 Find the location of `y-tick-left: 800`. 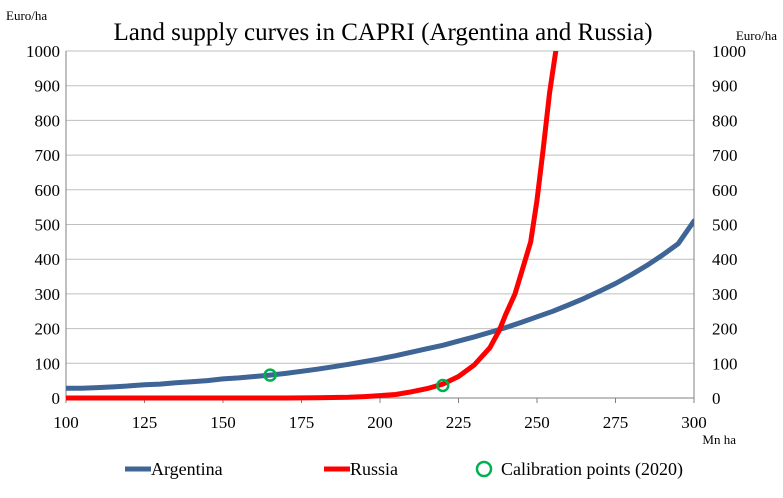

y-tick-left: 800 is located at coordinates (48, 120).